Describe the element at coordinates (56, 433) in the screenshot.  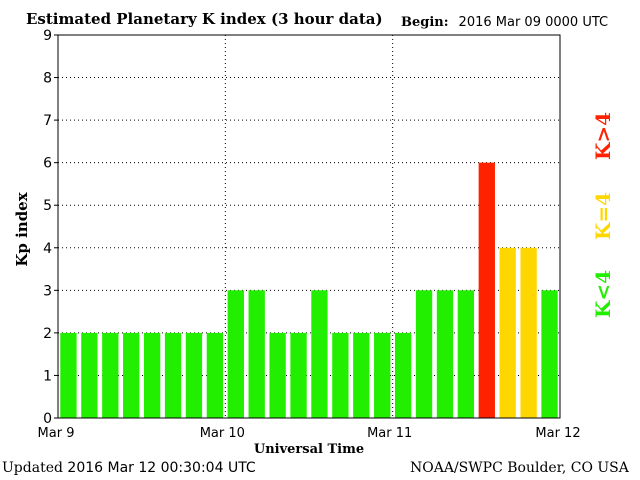
I see `x-tick-label: Mar 9` at that location.